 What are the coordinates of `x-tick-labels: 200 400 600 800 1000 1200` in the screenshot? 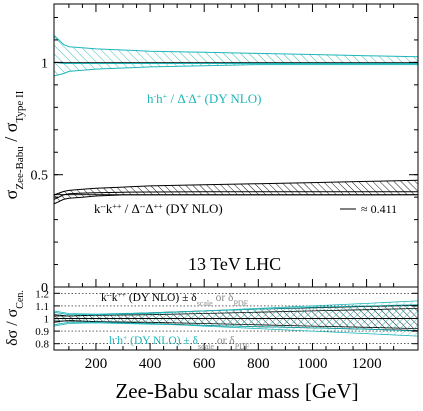 It's located at (233, 364).